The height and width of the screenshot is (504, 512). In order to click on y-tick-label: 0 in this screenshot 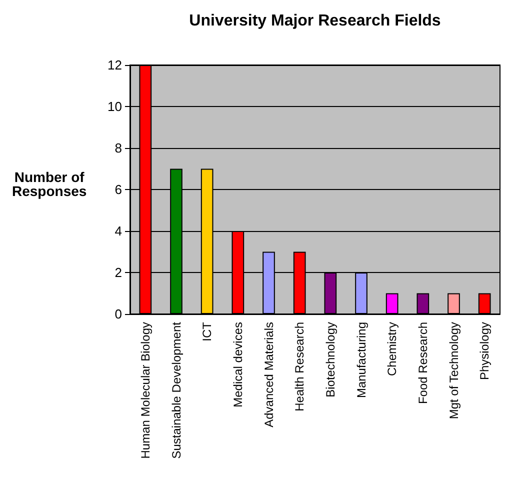, I will do `click(118, 314)`.